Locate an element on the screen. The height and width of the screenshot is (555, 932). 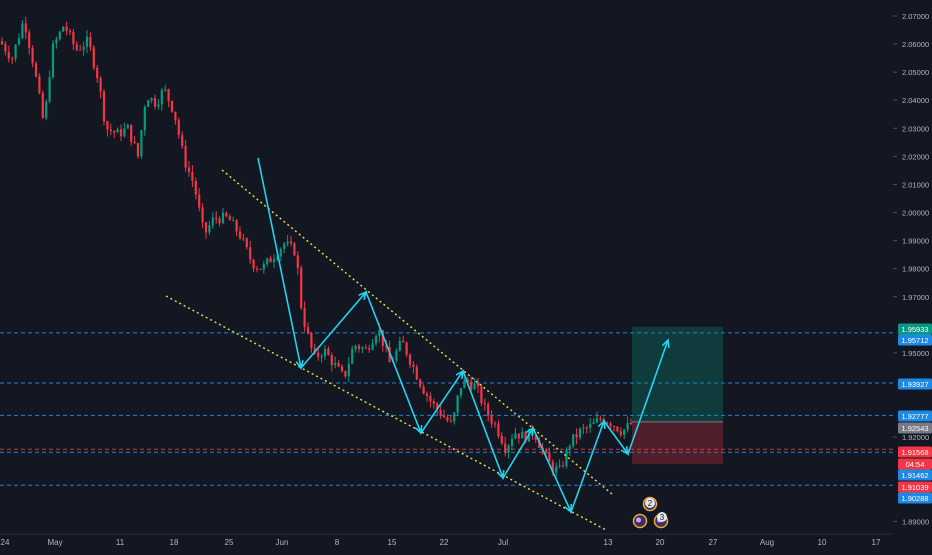
y-tick-label-3: 2.04000 is located at coordinates (915, 100).